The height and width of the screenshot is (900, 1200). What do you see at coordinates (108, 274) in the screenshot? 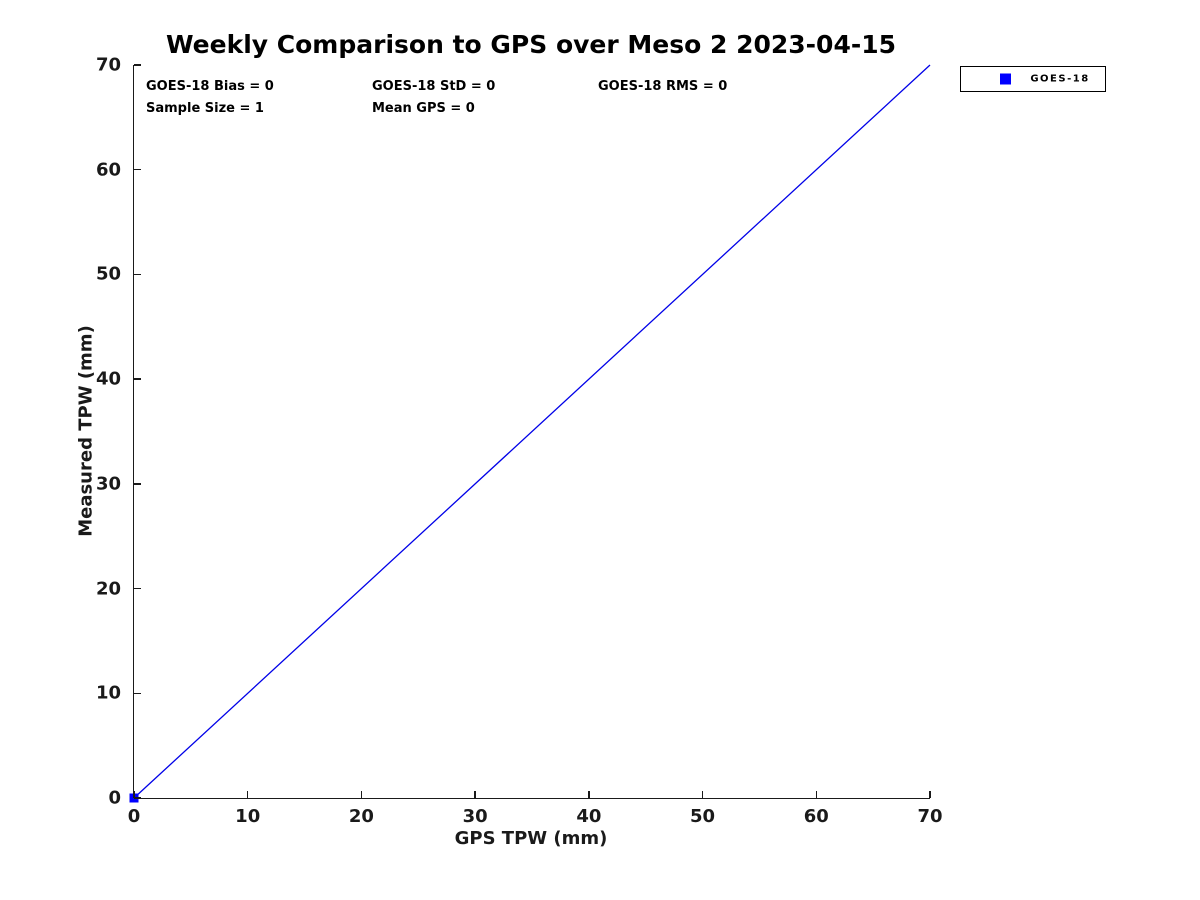
I see `y-tick-label: 50` at bounding box center [108, 274].